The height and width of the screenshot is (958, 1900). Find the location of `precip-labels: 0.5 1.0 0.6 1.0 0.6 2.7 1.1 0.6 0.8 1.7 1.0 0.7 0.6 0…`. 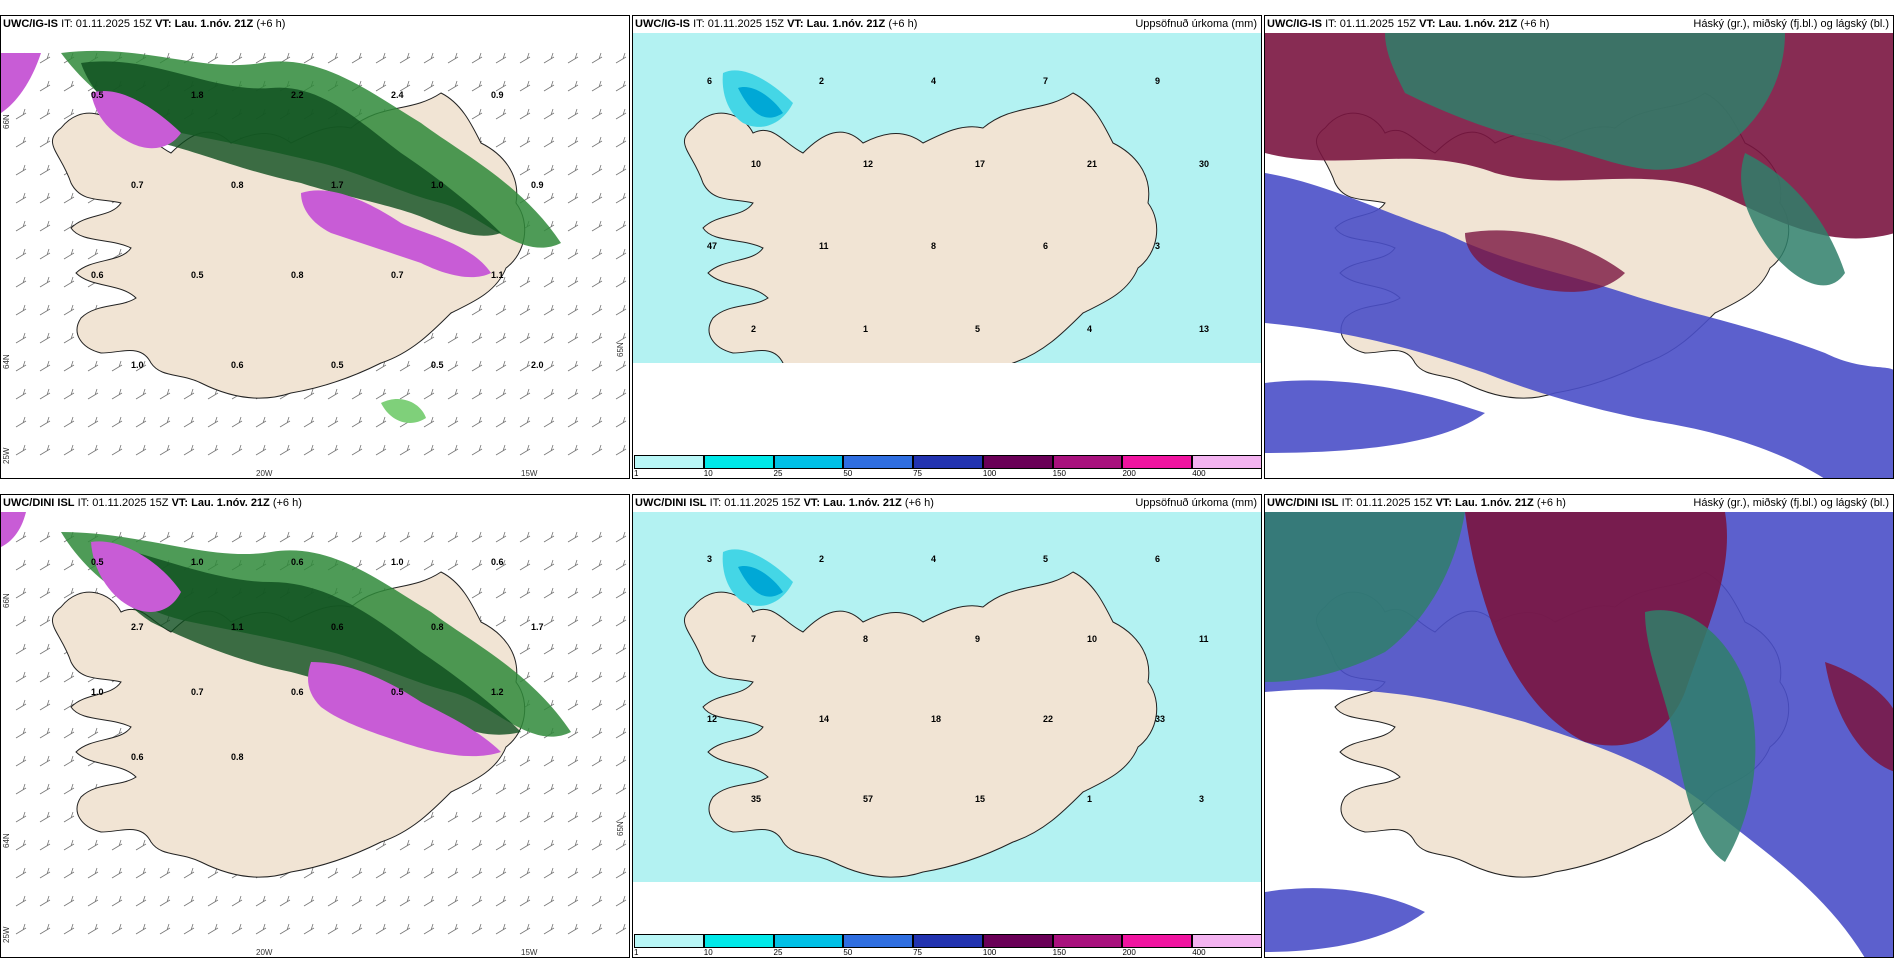

precip-labels: 0.5 1.0 0.6 1.0 0.6 2.7 1.1 0.6 0.8 1.7 1.0 0.7 0.6 0… is located at coordinates (317, 659).